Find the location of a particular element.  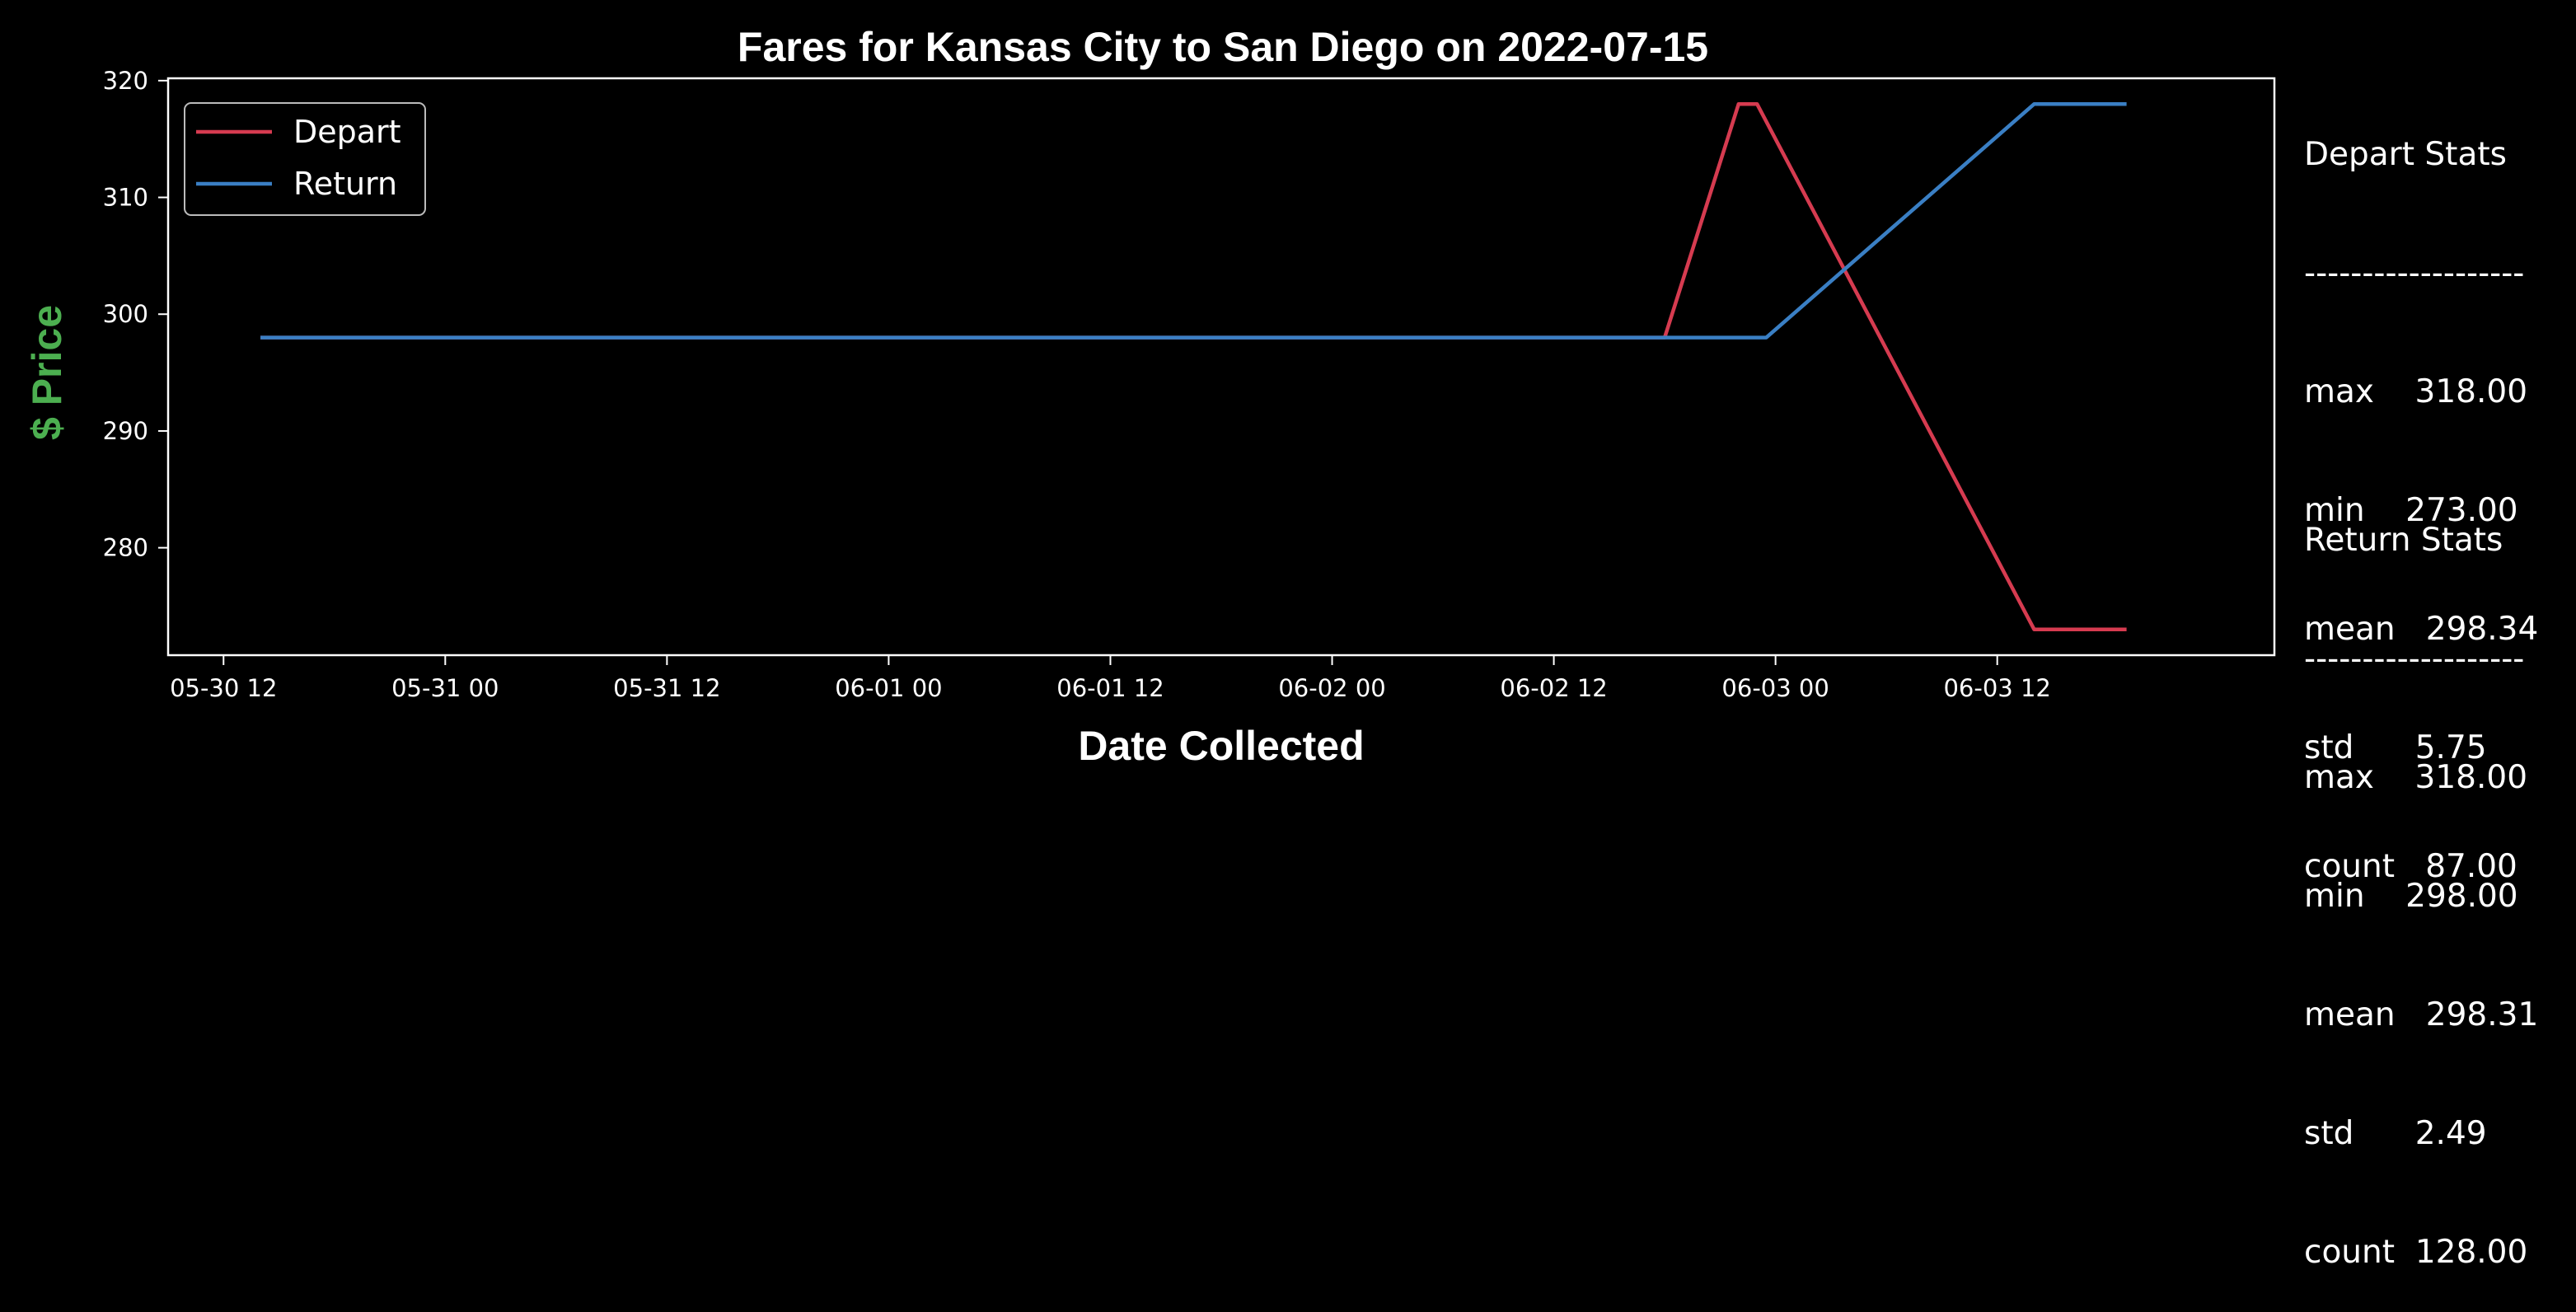

legend-label-return: Return is located at coordinates (345, 184).